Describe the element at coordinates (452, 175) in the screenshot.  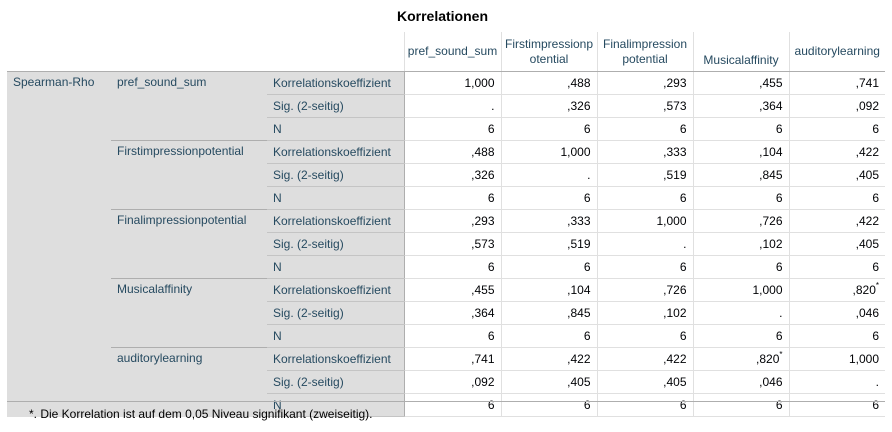
I see `table-cell: ,326` at that location.